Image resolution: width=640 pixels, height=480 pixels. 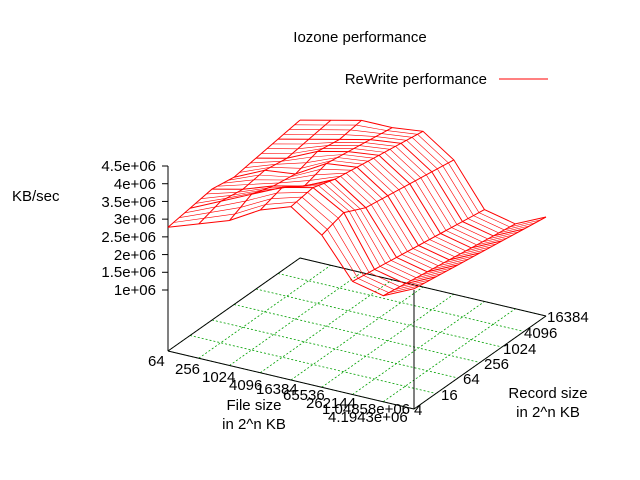 What do you see at coordinates (547, 393) in the screenshot?
I see `y-axis-label-line1: Record size` at bounding box center [547, 393].